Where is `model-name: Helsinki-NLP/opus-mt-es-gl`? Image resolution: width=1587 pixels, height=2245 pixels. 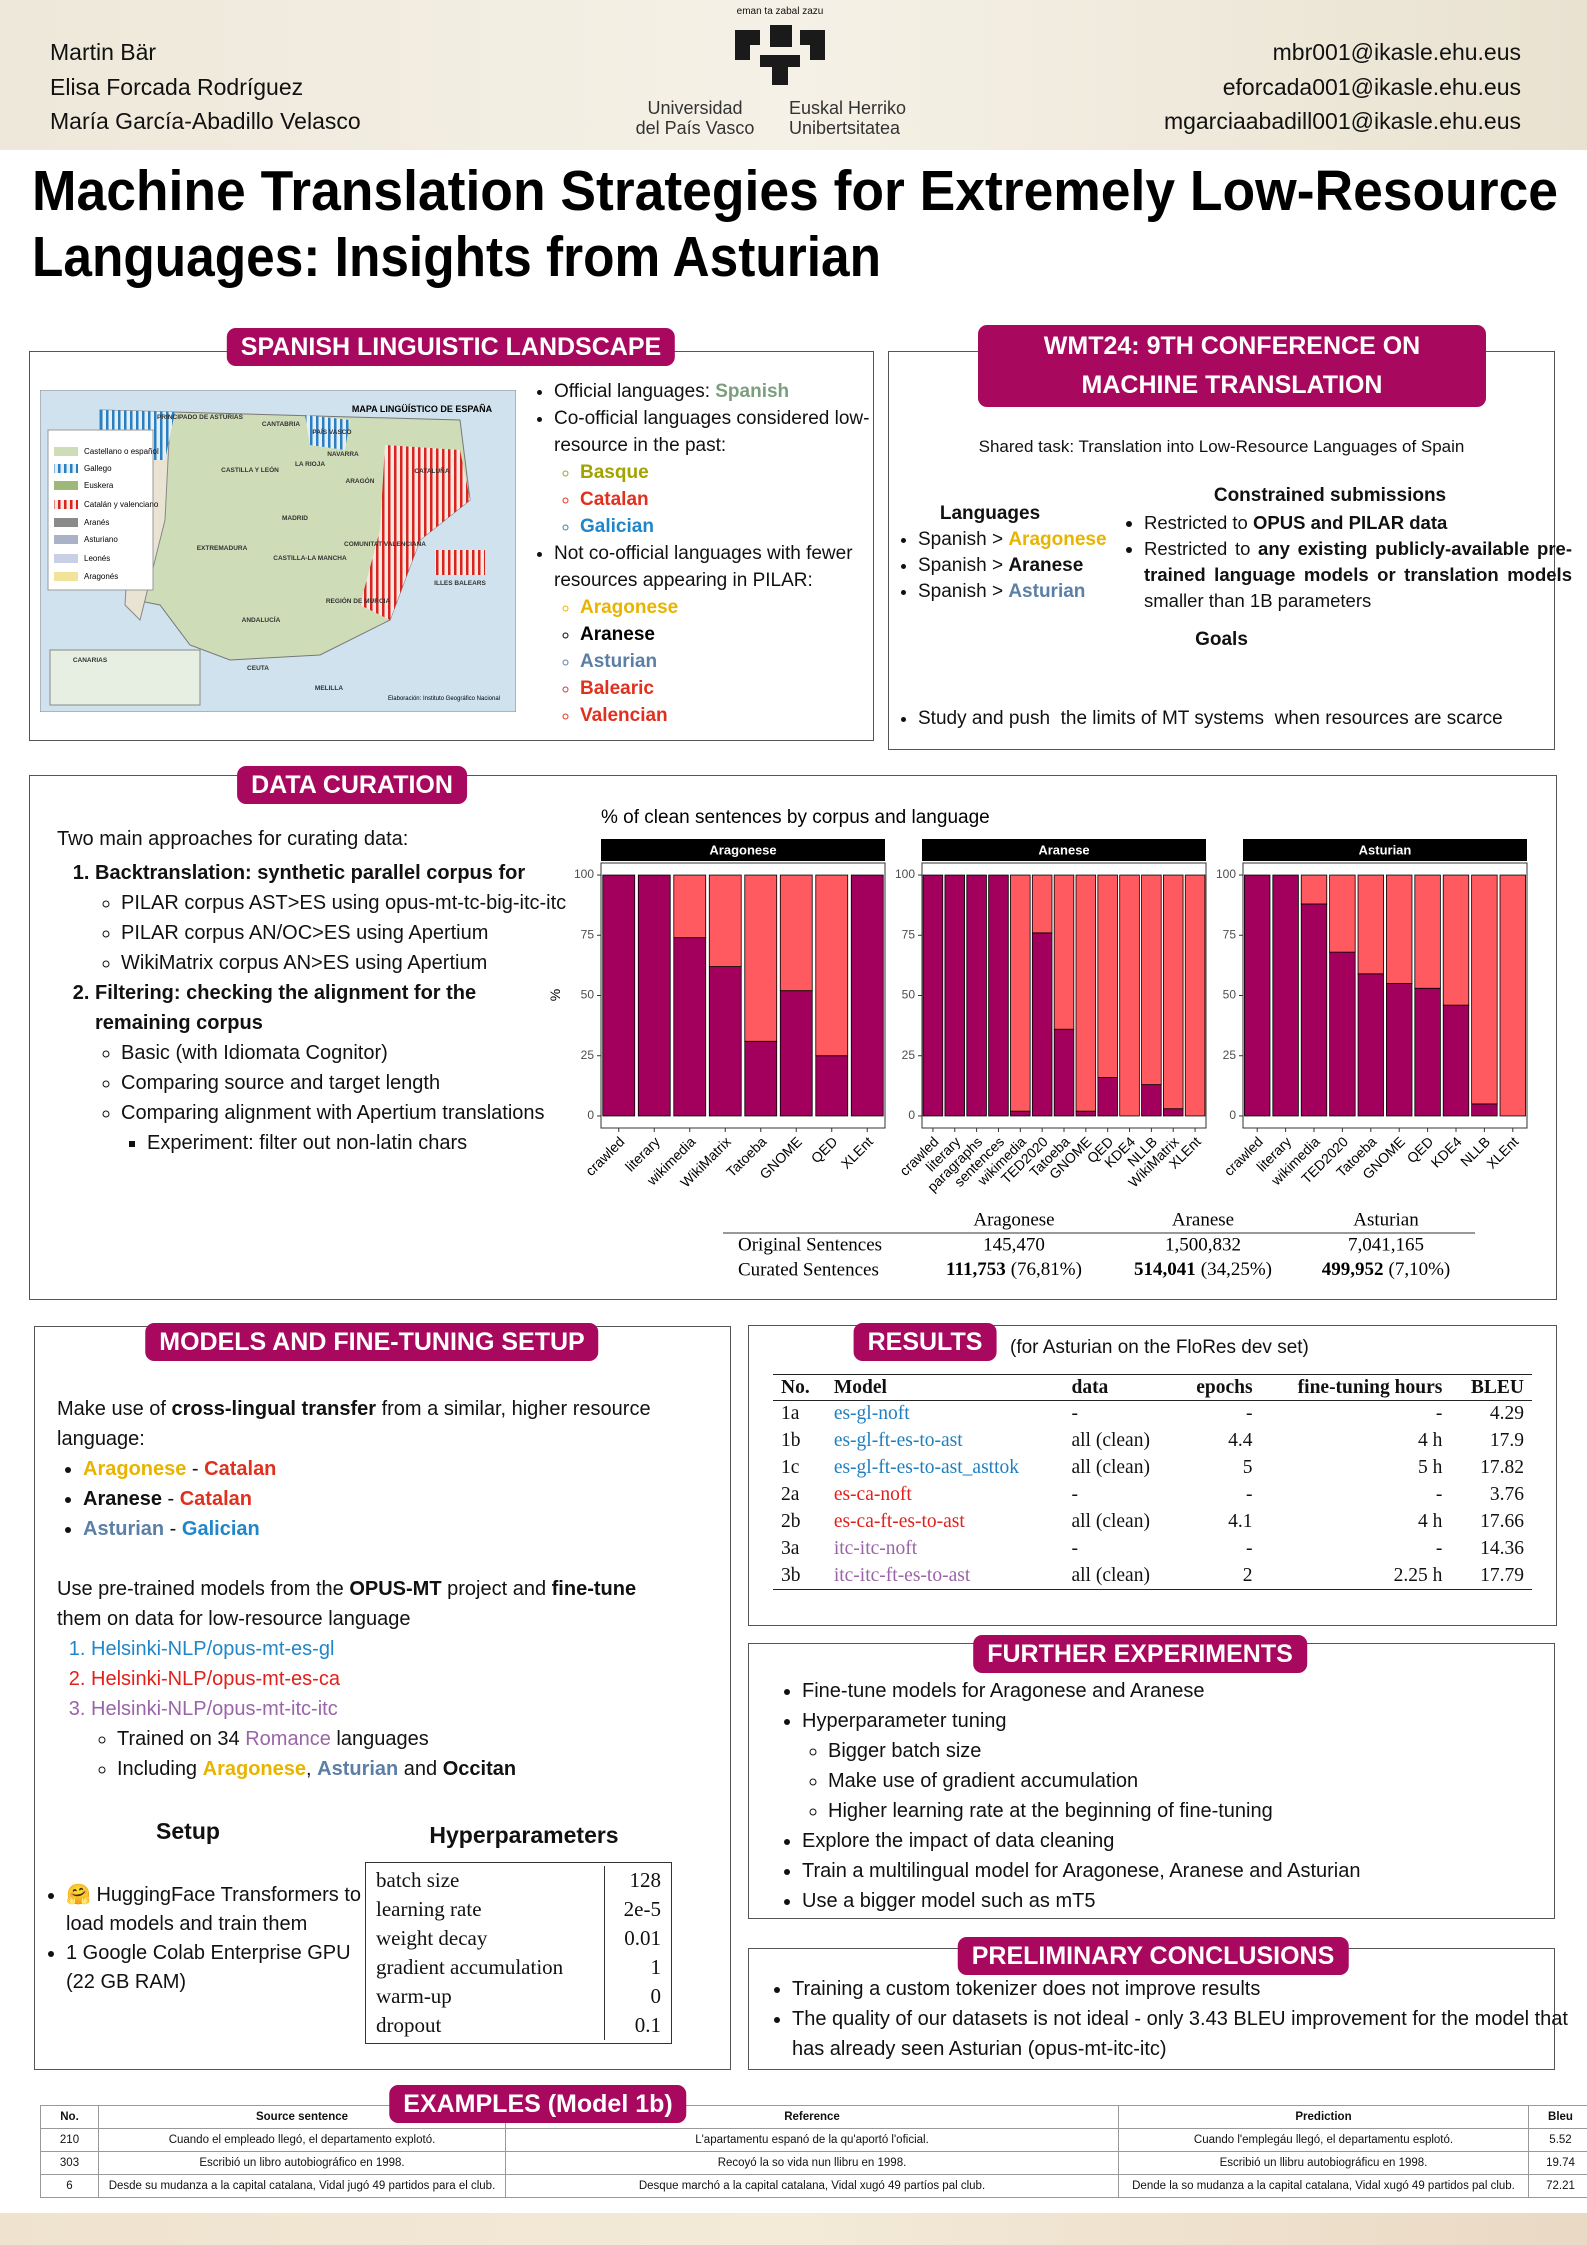 model-name: Helsinki-NLP/opus-mt-es-gl is located at coordinates (374, 1649).